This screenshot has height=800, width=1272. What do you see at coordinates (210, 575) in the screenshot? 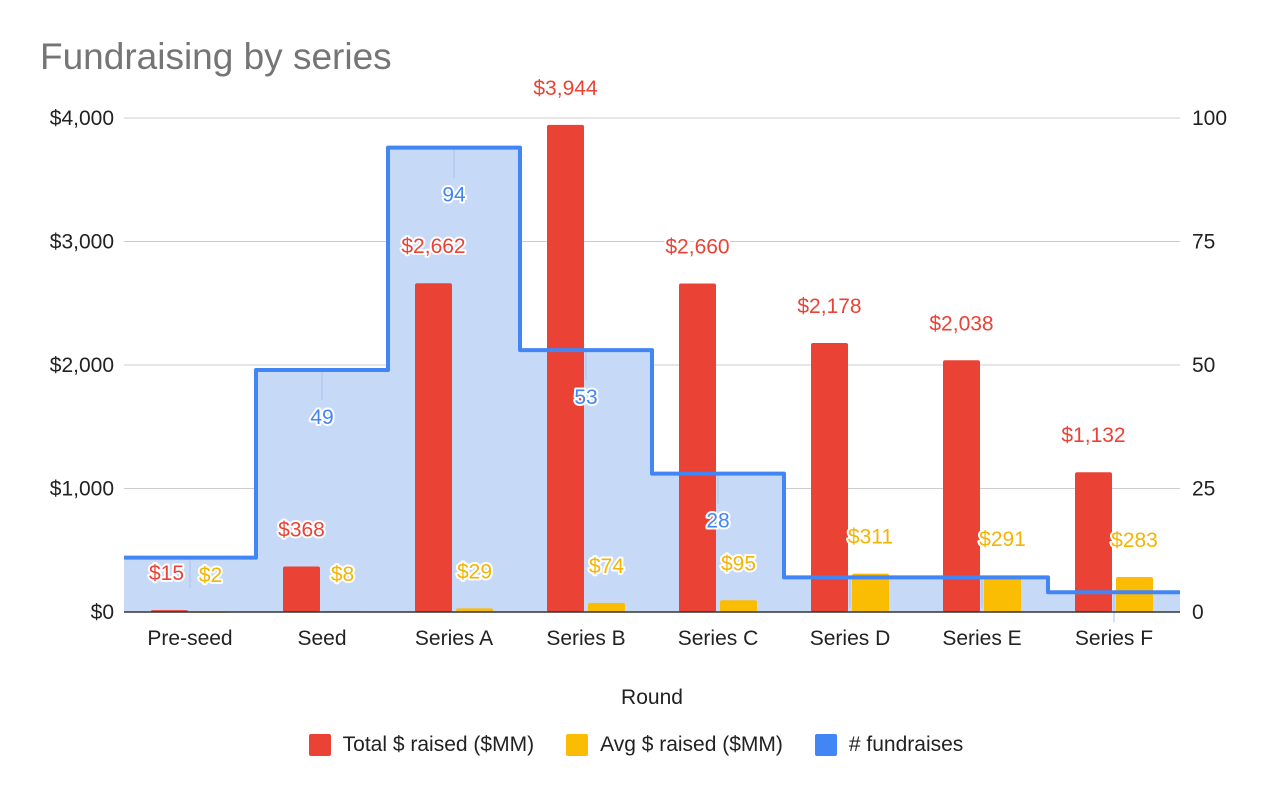
I see `label-avg: $2` at bounding box center [210, 575].